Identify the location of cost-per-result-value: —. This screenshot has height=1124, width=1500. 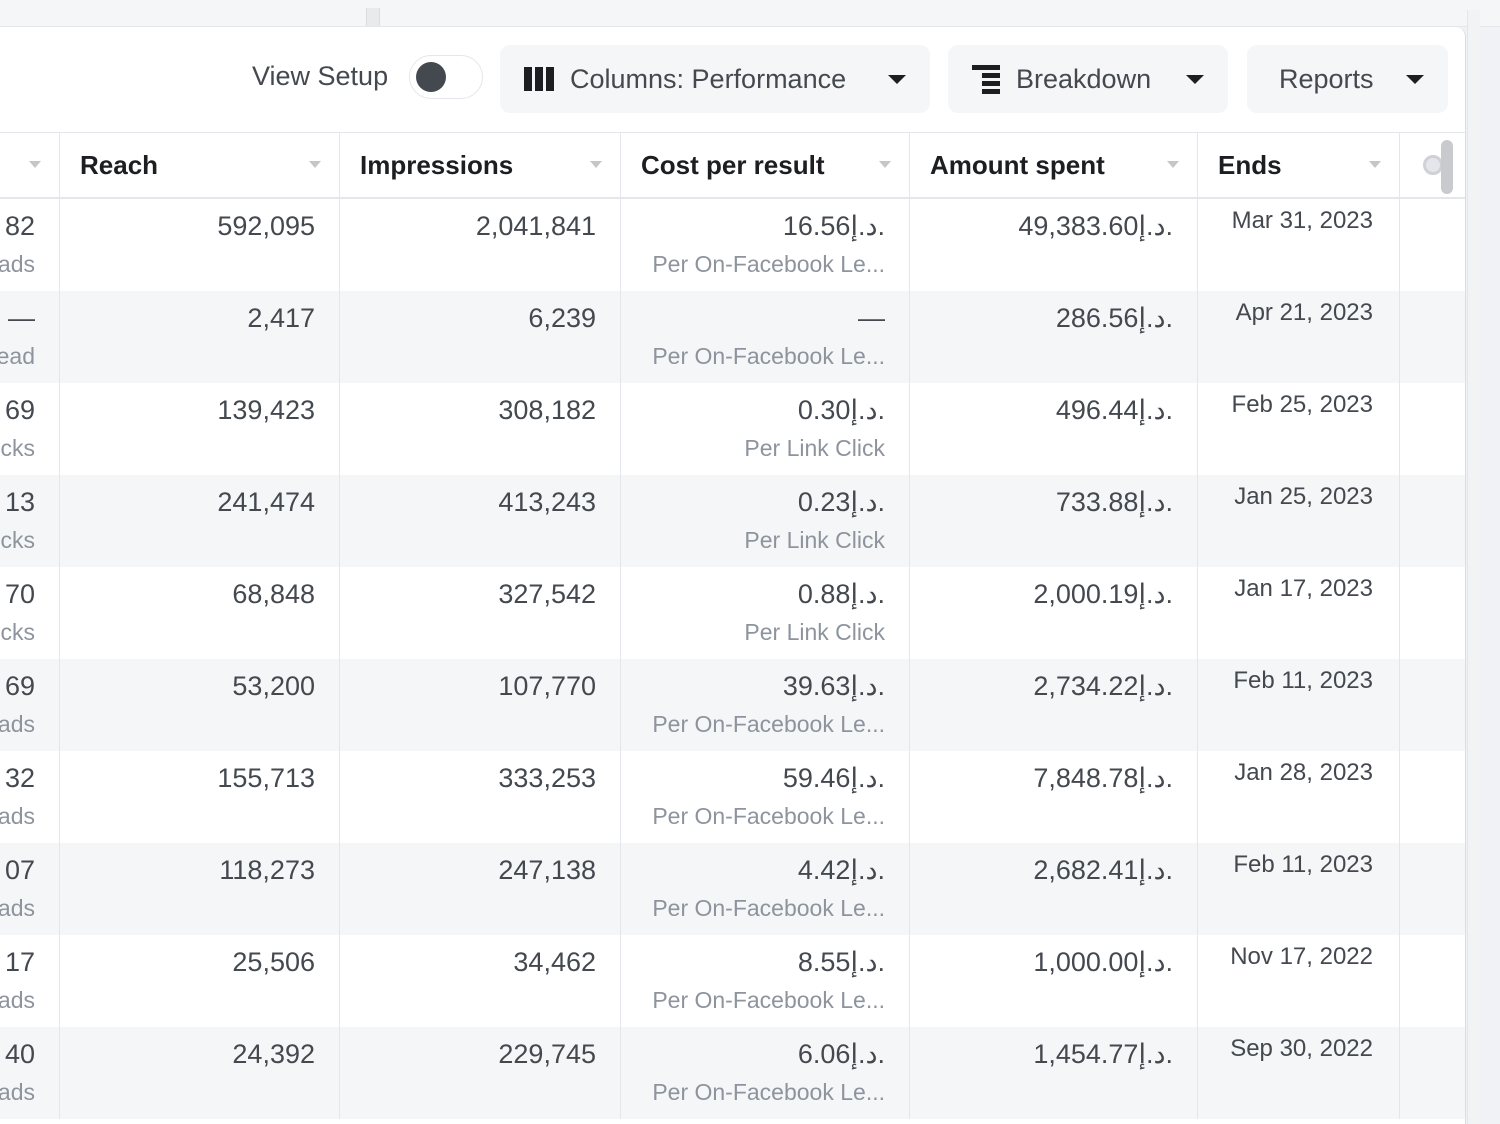
(871, 318).